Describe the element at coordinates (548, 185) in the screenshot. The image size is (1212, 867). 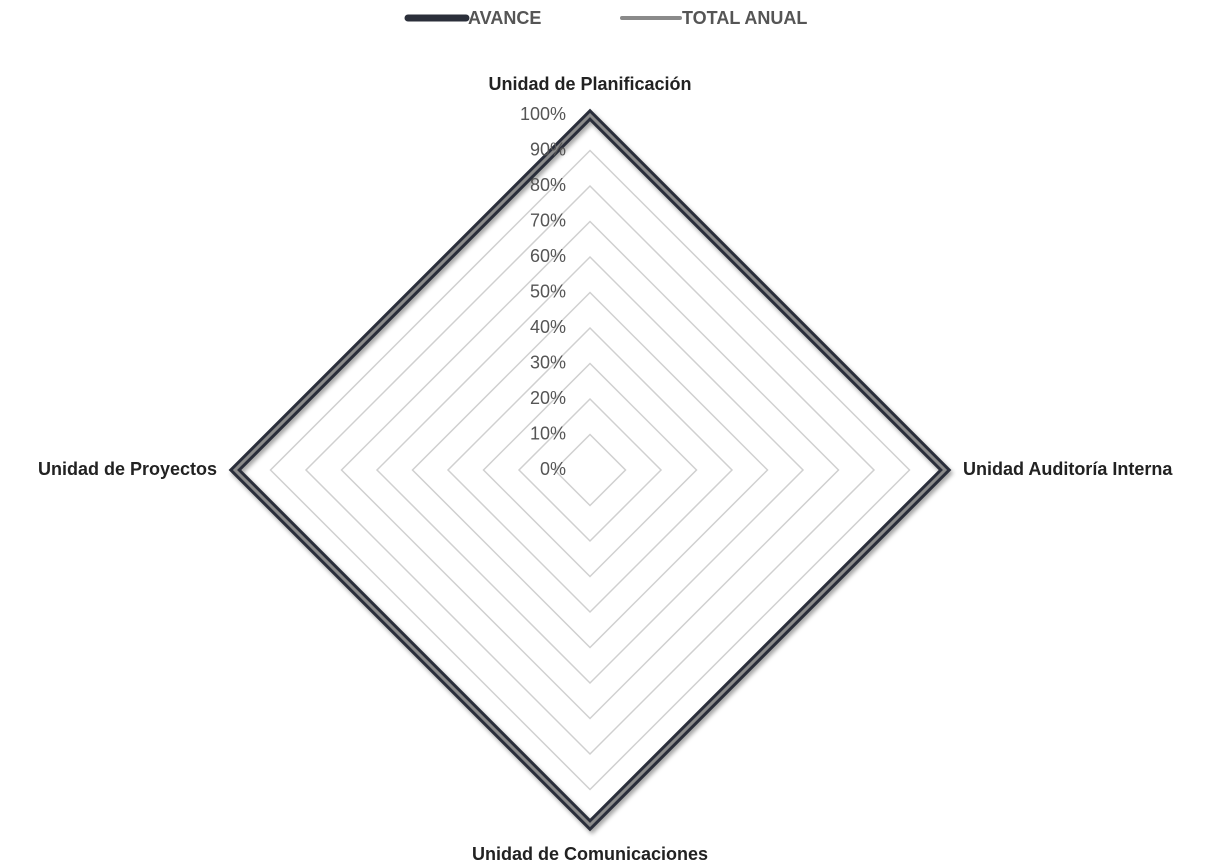
I see `y-tick-label: 80%` at that location.